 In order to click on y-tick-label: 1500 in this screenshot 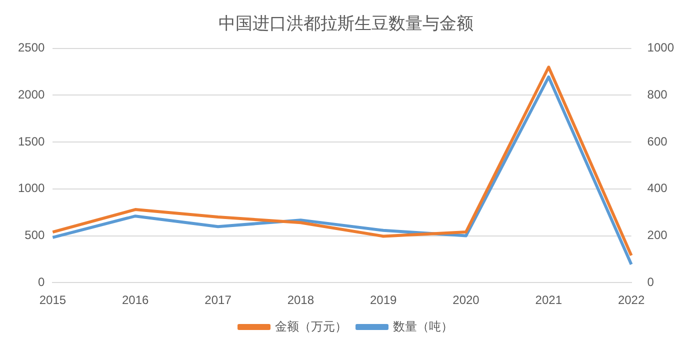, I will do `click(32, 141)`.